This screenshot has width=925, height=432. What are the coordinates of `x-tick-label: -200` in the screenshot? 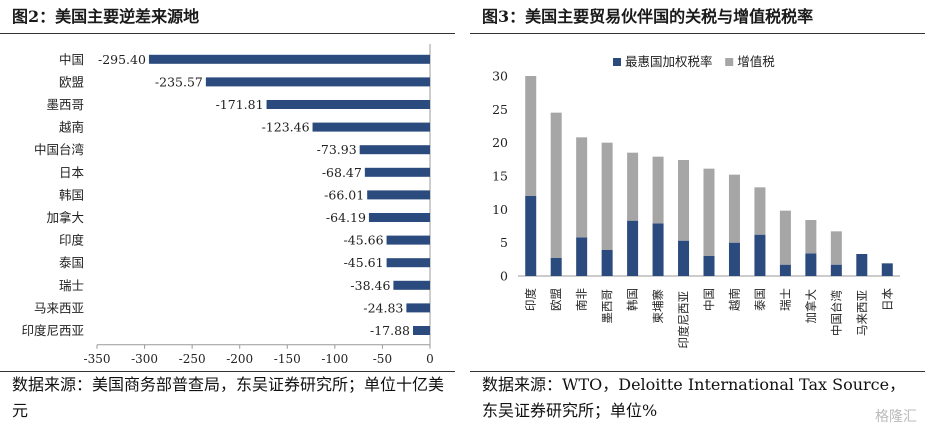 It's located at (239, 359).